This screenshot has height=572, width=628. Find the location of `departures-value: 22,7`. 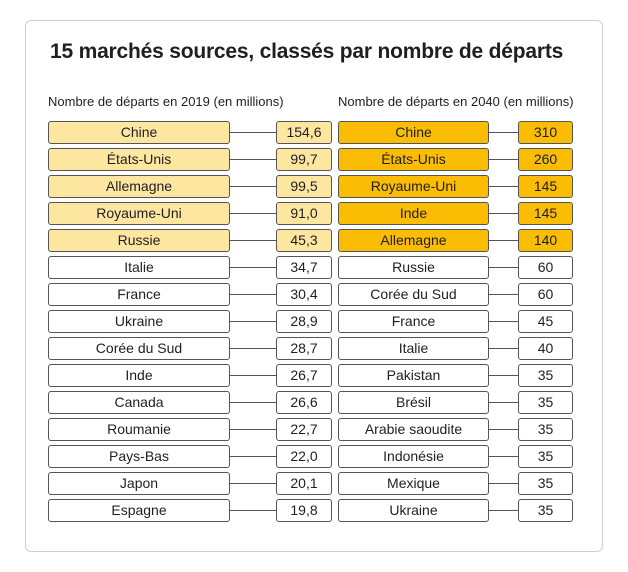

departures-value: 22,7 is located at coordinates (304, 429).